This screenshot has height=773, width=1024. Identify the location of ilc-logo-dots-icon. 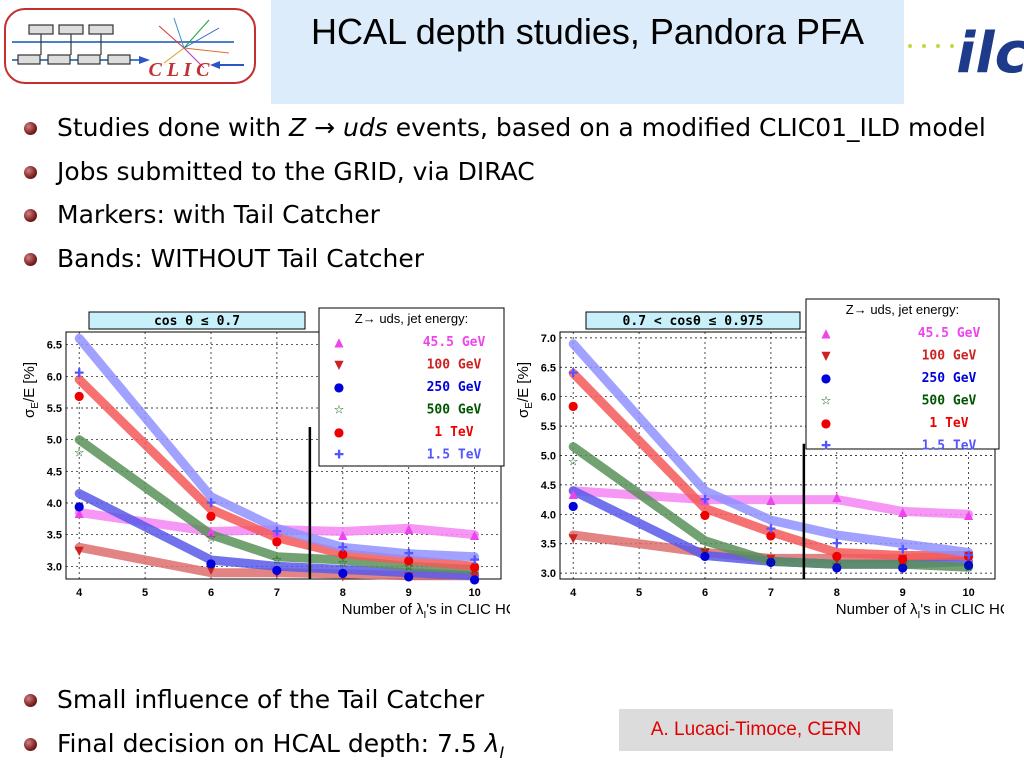
(931, 46).